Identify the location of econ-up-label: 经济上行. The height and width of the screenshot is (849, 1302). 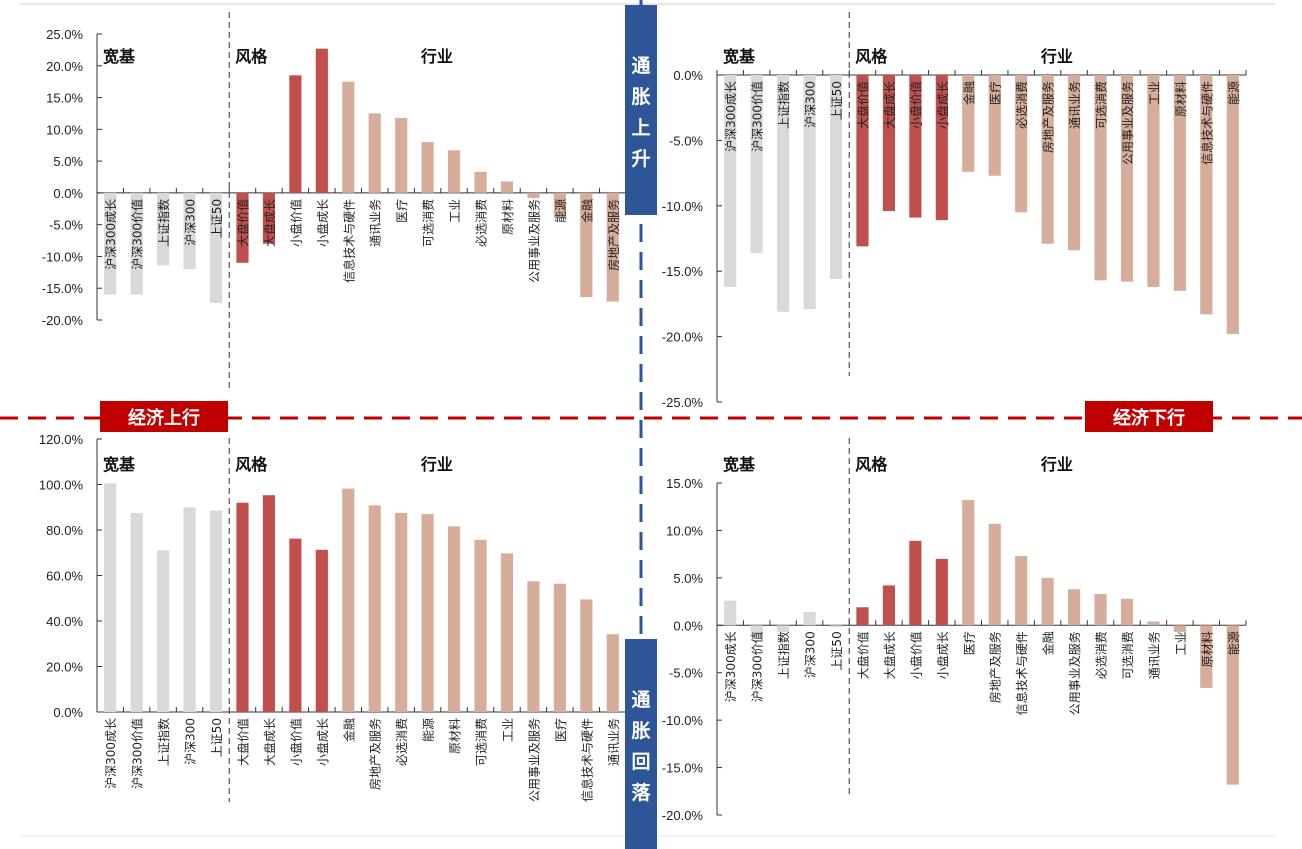
(164, 418).